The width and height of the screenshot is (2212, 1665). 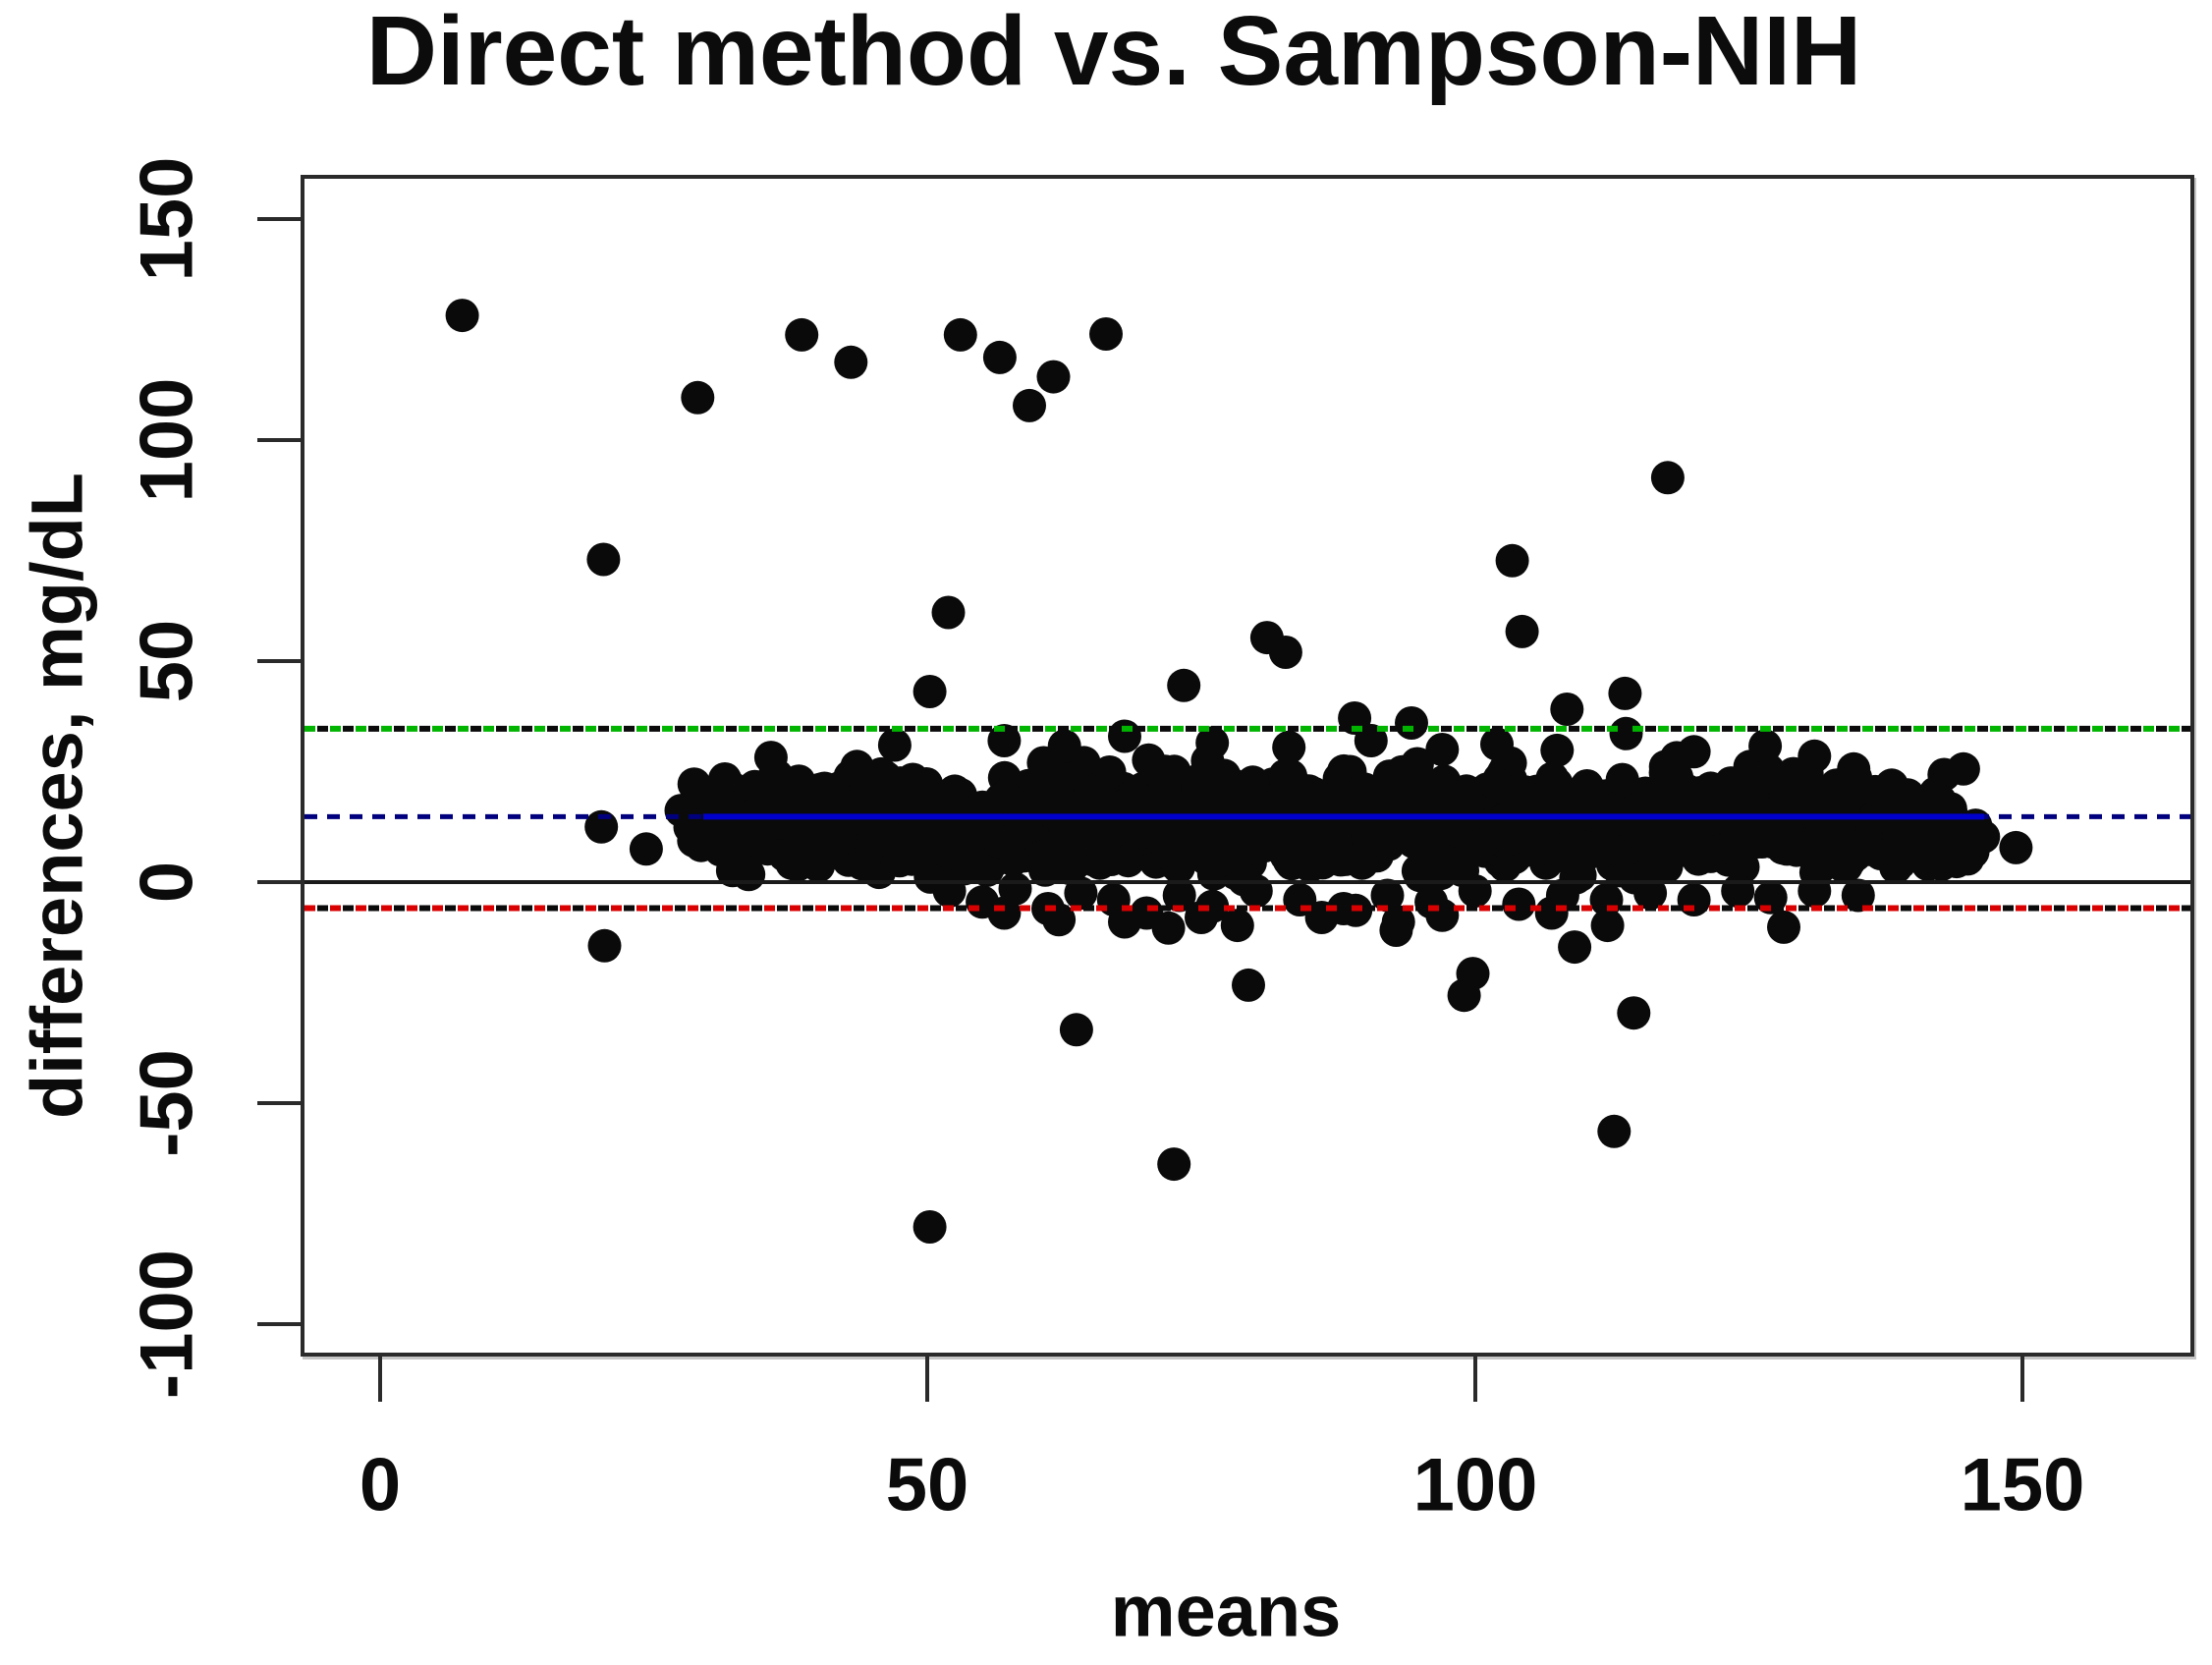 What do you see at coordinates (1113, 53) in the screenshot?
I see `chart-title: Direct method vs. Sampson-NIH` at bounding box center [1113, 53].